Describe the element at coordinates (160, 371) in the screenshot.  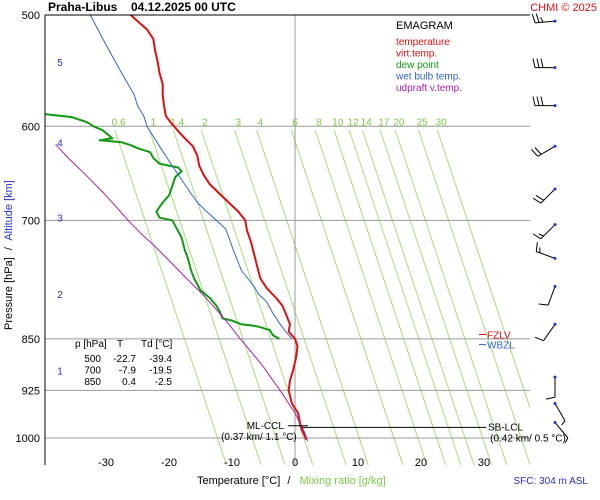
I see `table-cell-1-2: -19.5` at that location.